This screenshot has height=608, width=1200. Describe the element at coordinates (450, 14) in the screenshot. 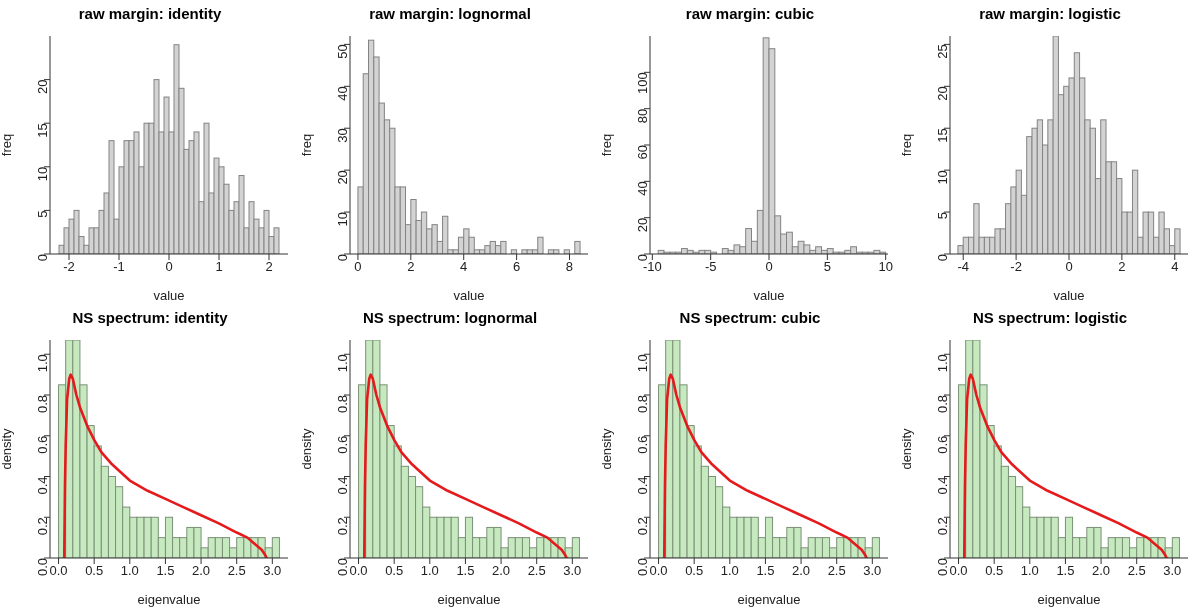

I see `chart-title: raw margin: lognormal` at that location.